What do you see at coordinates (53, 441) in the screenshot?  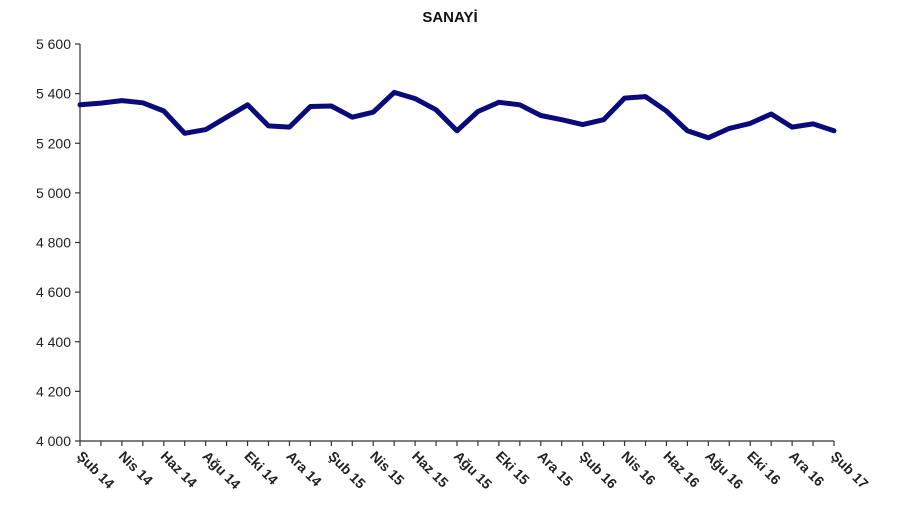 I see `y-tick-label: 4 000` at bounding box center [53, 441].